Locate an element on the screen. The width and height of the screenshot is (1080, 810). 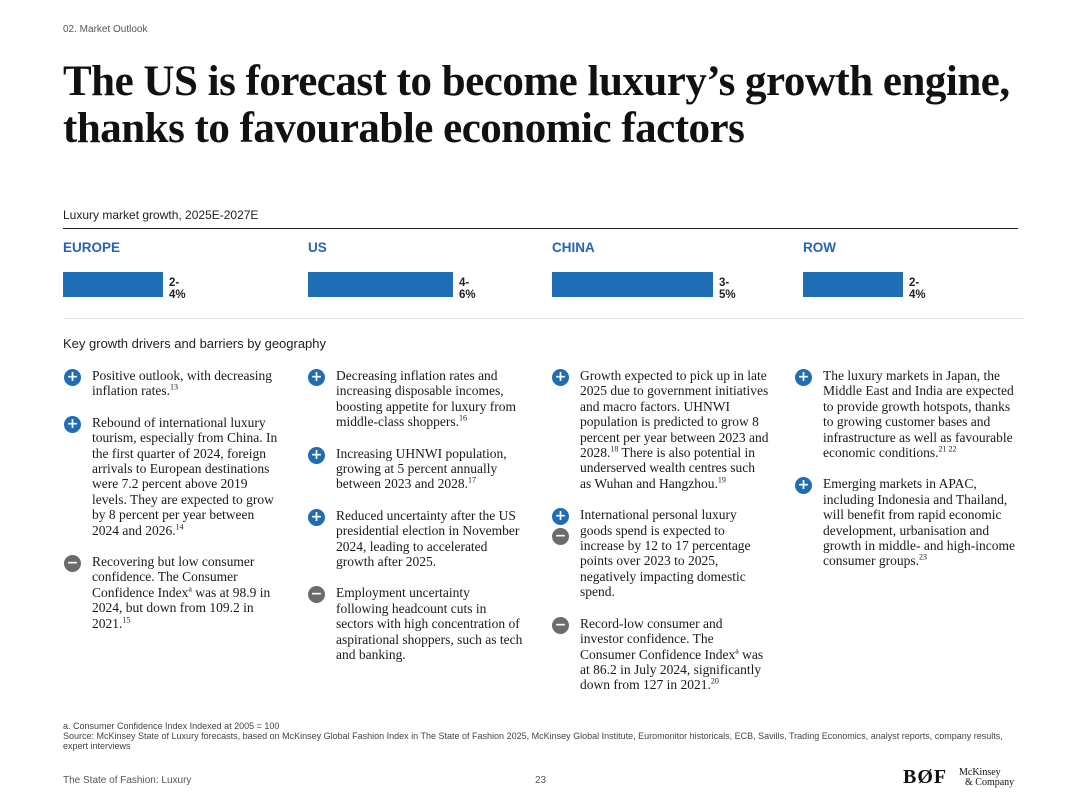
footnote-ref: 17 is located at coordinates (471, 480).